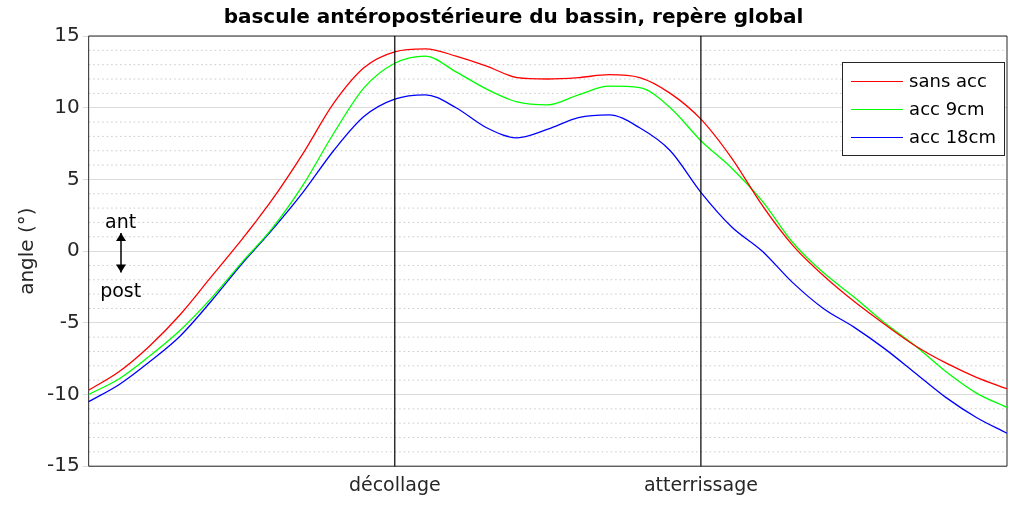  What do you see at coordinates (73, 249) in the screenshot?
I see `y-tick-label: 0` at bounding box center [73, 249].